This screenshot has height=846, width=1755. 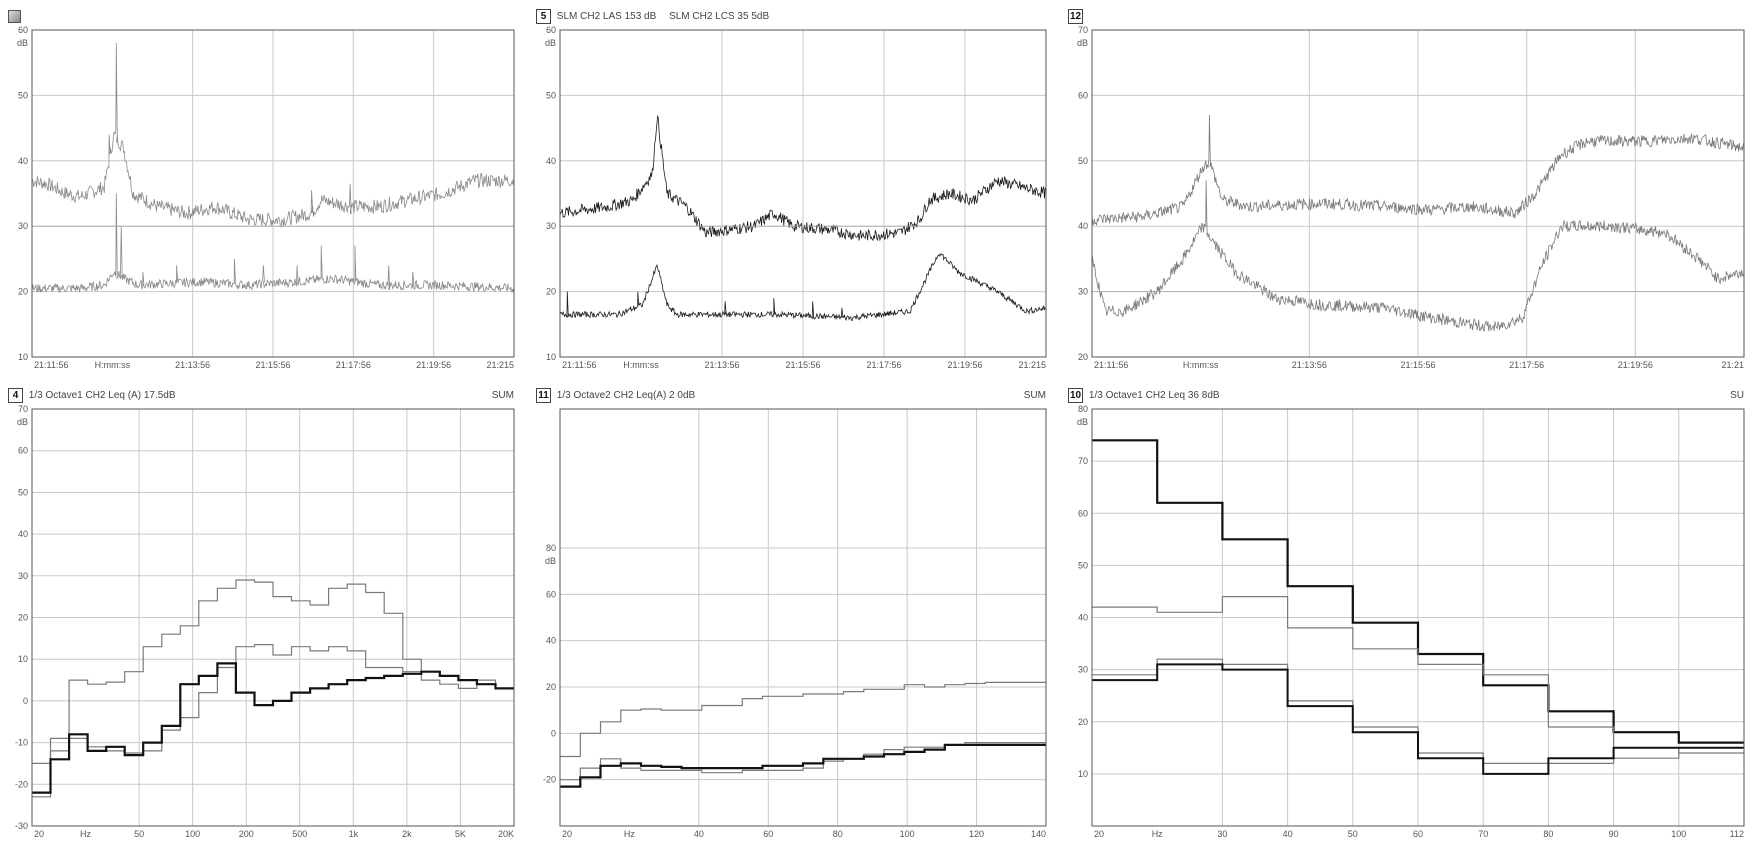 I want to click on legend-entry: 1/3 Octave1 CH2 Leq (A) 17.5dB, so click(x=102, y=395).